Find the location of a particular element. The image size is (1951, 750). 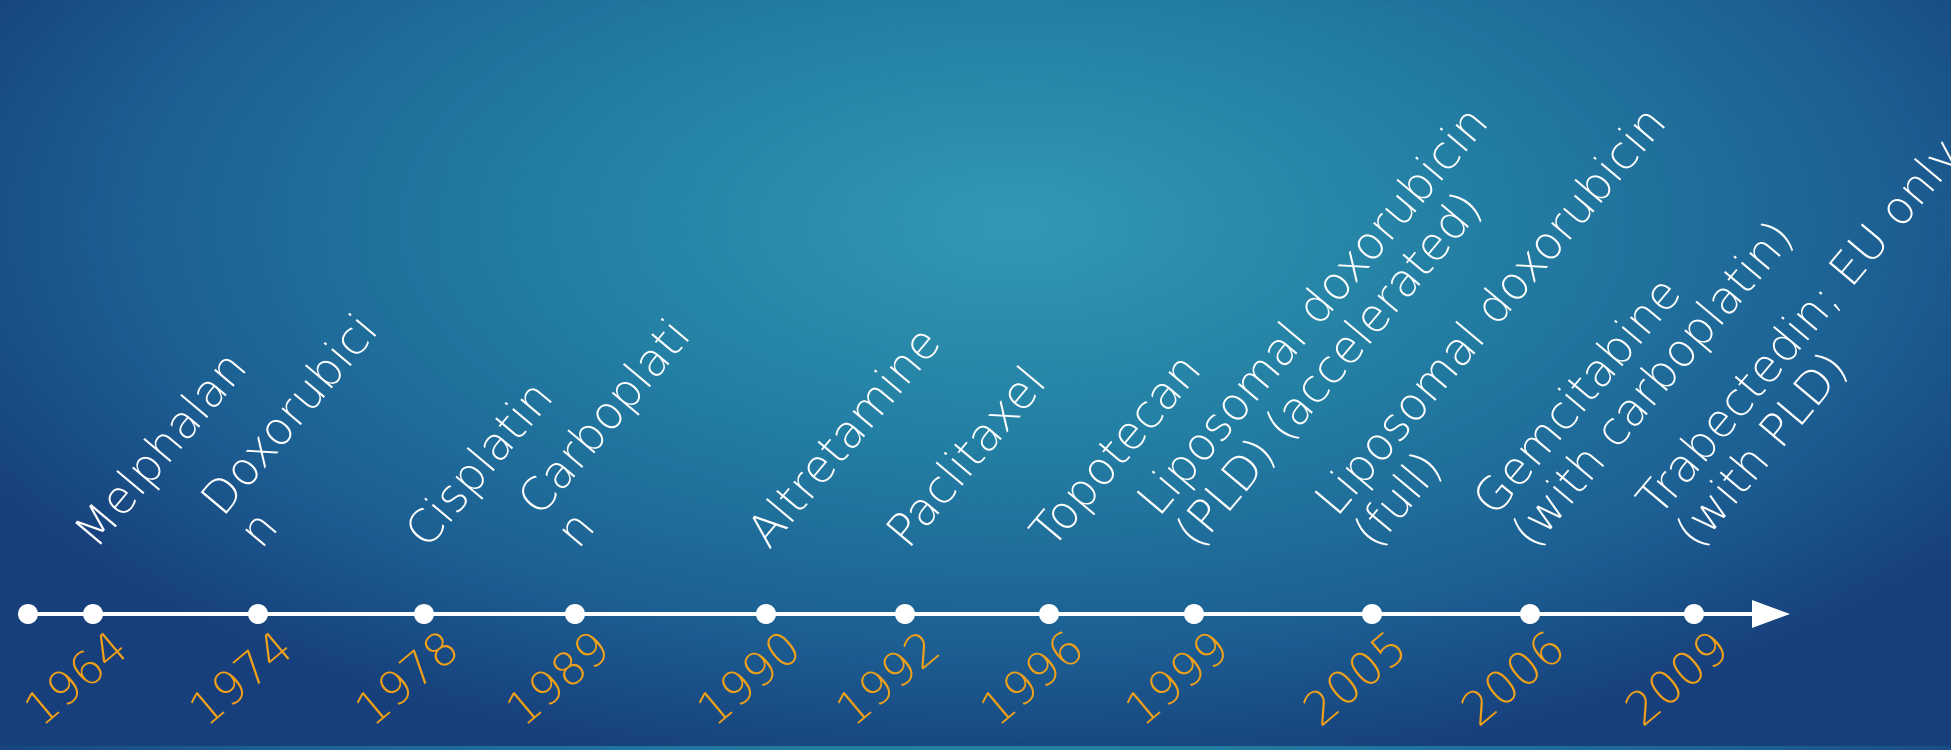

timeline-start-dot is located at coordinates (28, 614).